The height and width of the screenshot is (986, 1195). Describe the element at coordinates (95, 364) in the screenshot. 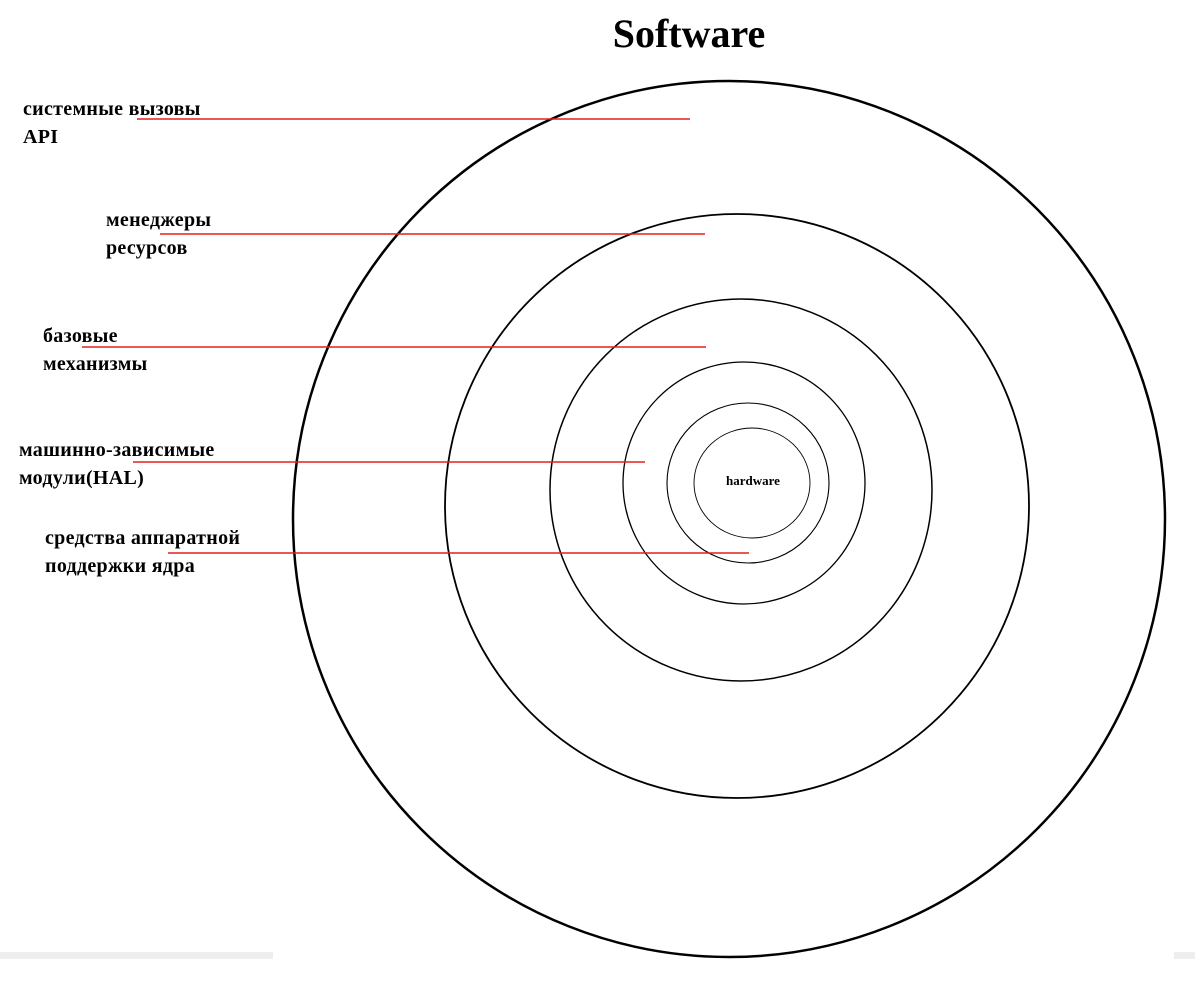

I see `label-base-mechanisms-line-2: механизмы` at that location.